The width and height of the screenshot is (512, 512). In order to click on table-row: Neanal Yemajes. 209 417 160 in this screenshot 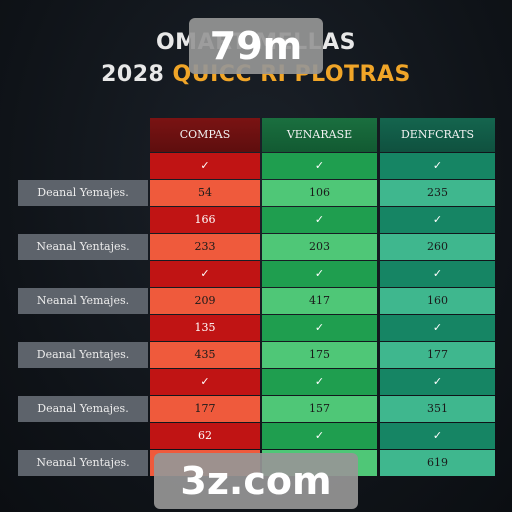, I will do `click(256, 301)`.